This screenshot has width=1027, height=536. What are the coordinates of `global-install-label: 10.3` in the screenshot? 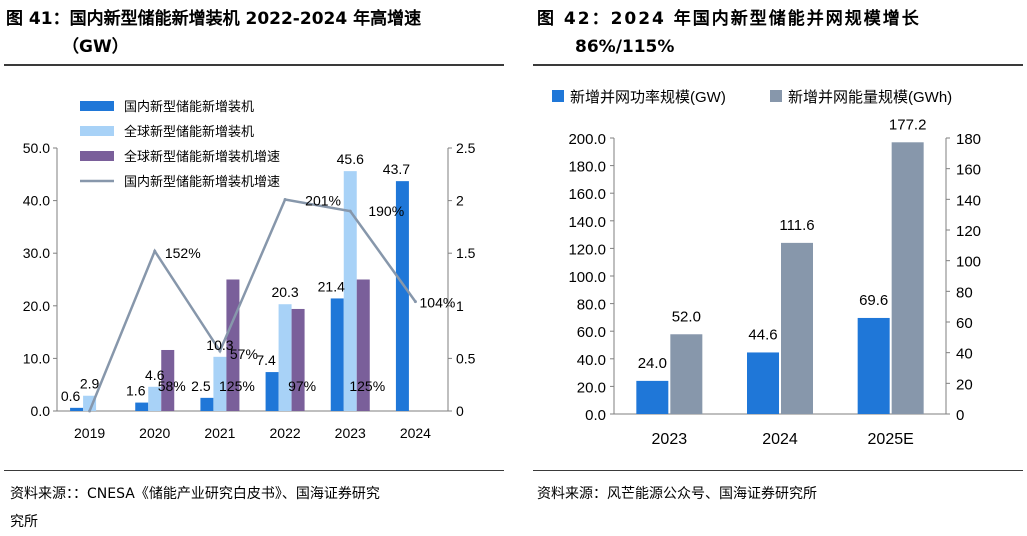 It's located at (219, 345).